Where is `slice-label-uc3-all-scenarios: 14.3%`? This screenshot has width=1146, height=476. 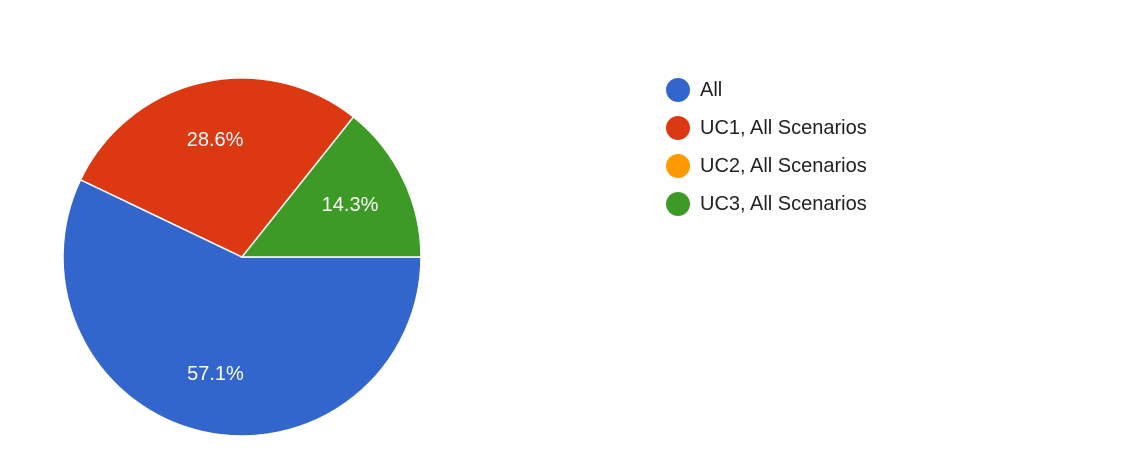 slice-label-uc3-all-scenarios: 14.3% is located at coordinates (350, 205).